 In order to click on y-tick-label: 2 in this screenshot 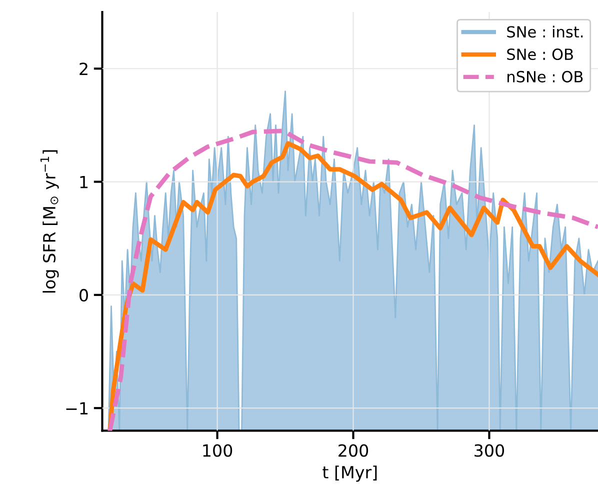, I will do `click(84, 68)`.